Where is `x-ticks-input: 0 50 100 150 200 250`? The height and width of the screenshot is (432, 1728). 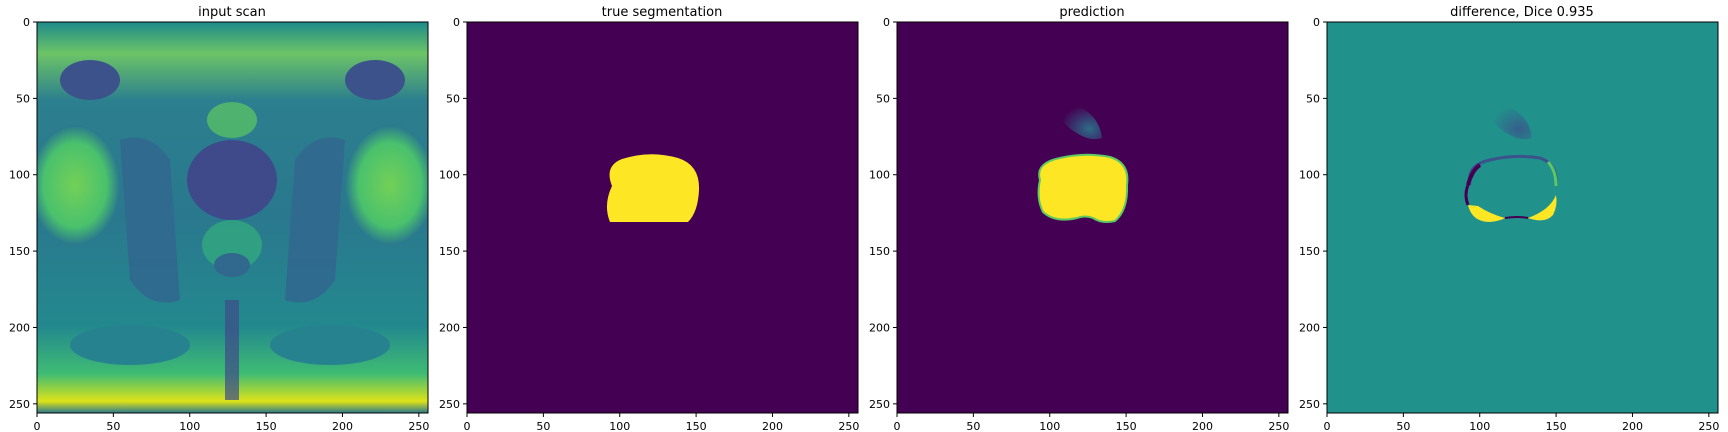 x-ticks-input: 0 50 100 150 200 250 is located at coordinates (231, 422).